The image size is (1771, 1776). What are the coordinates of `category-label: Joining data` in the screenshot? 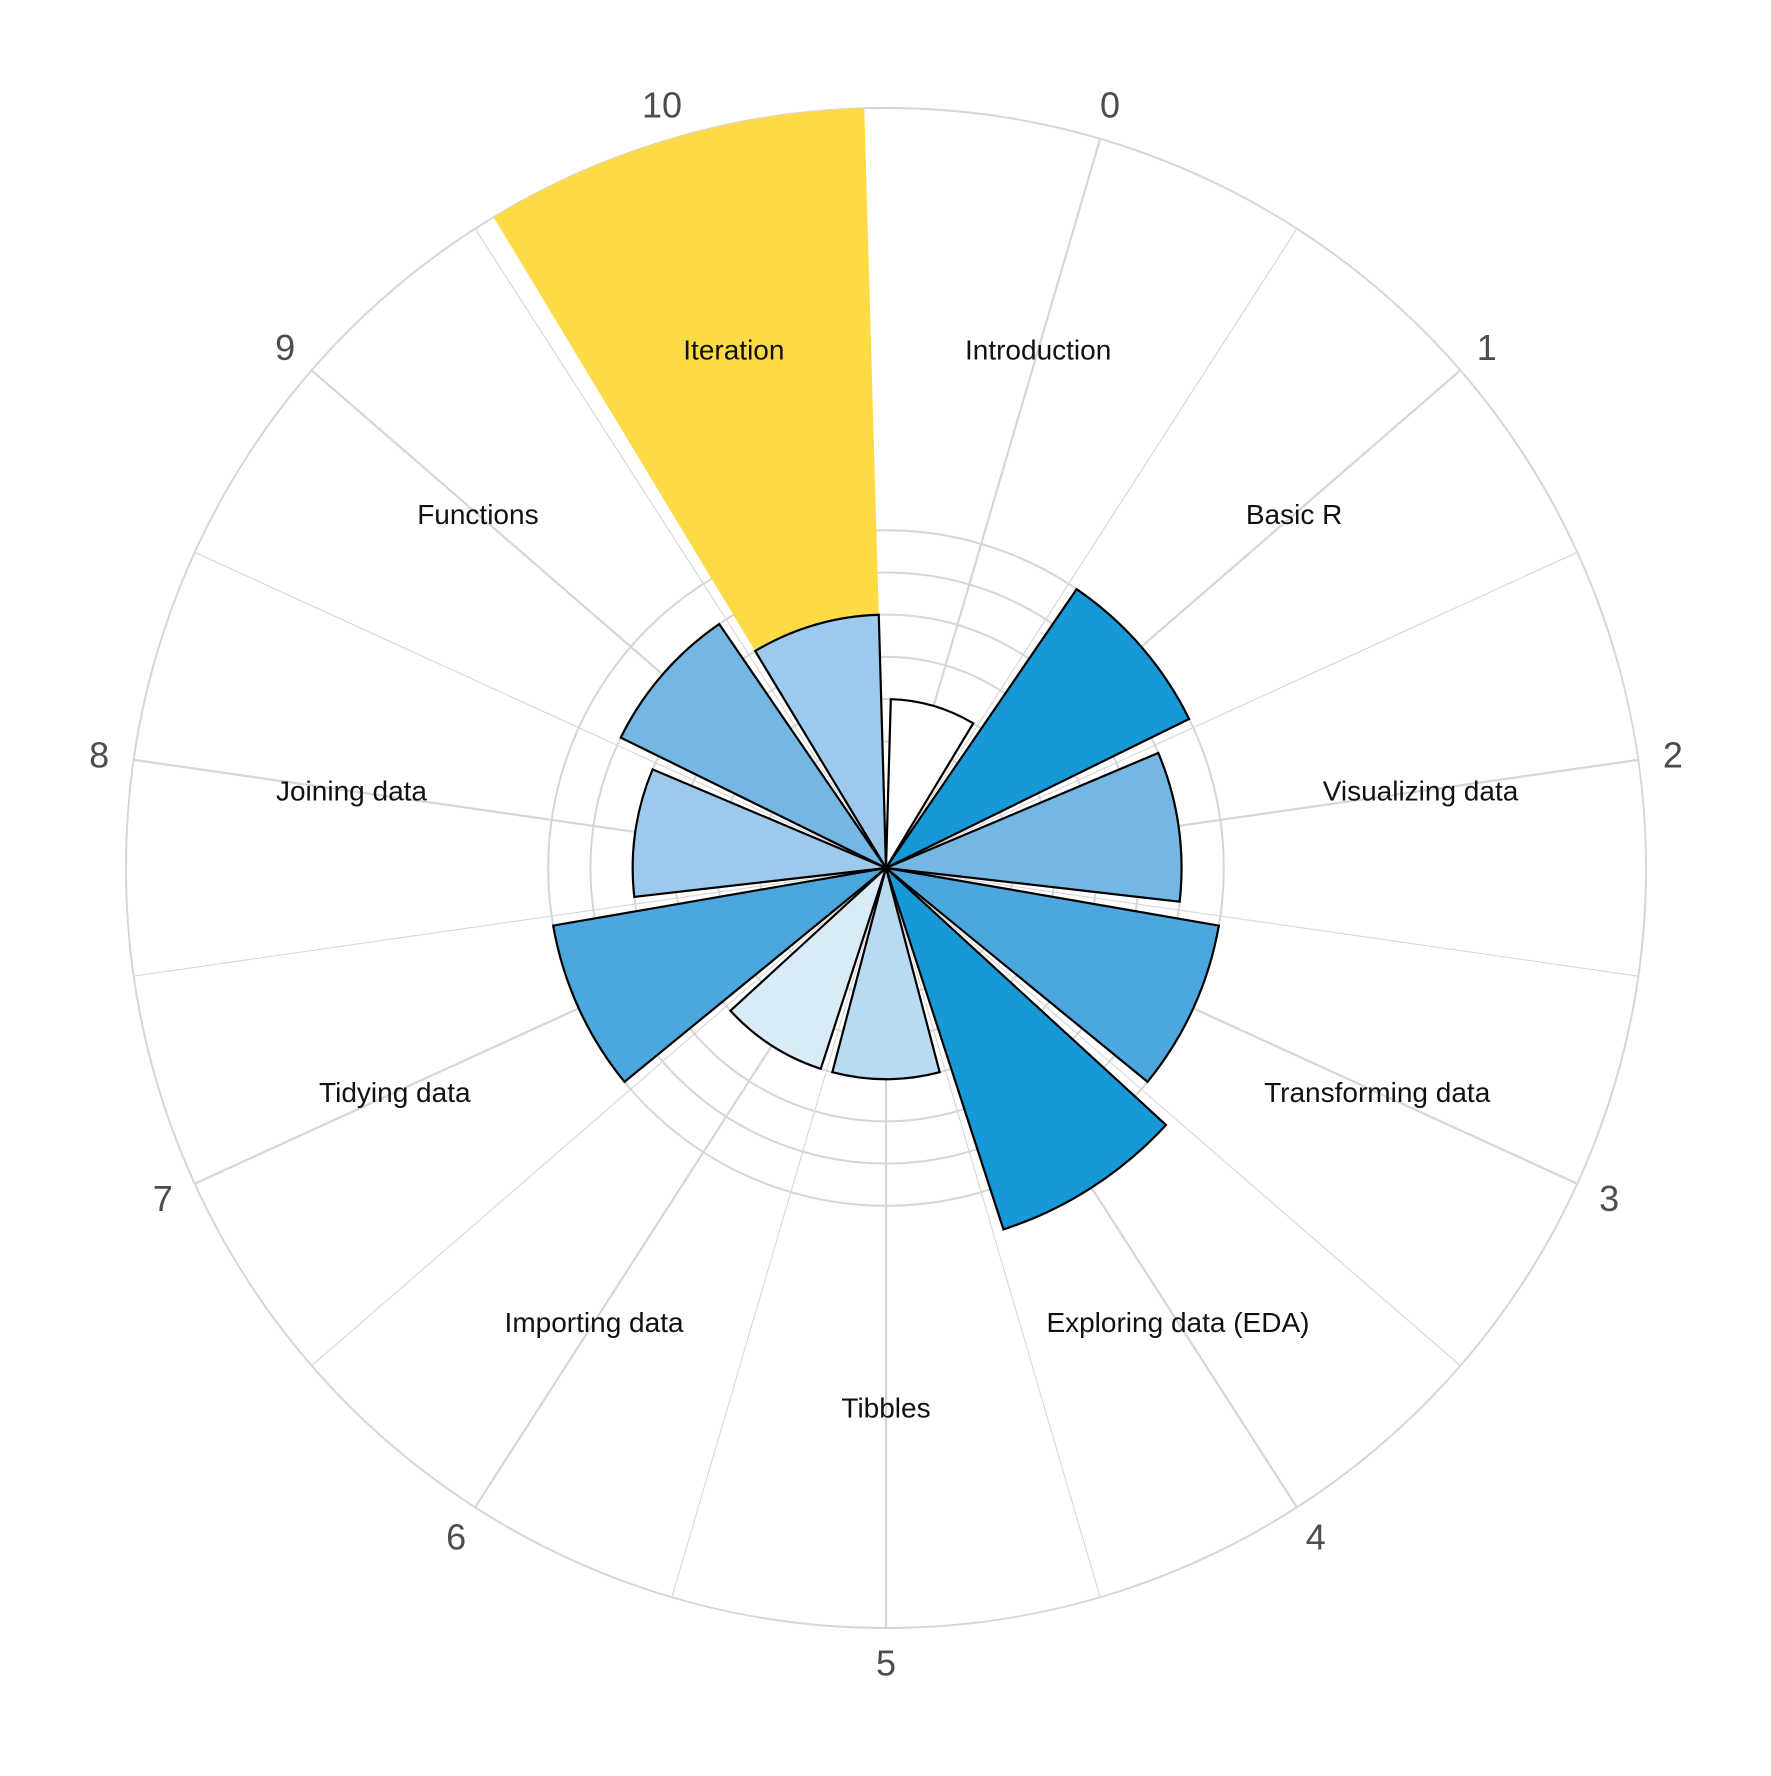 It's located at (351, 791).